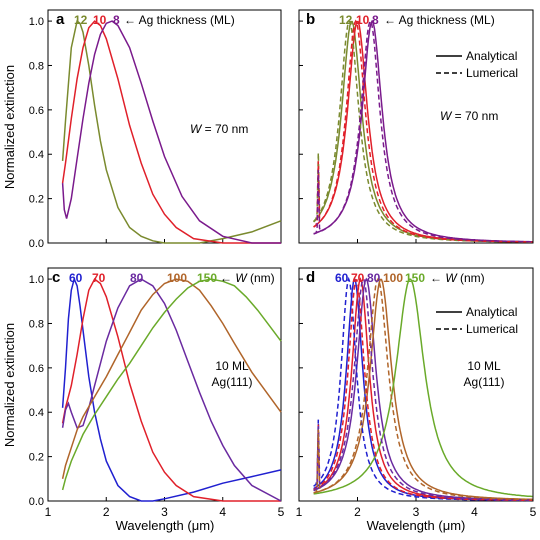 This screenshot has width=540, height=540. What do you see at coordinates (36, 280) in the screenshot?
I see `y-tick-label-c-5: 1.0` at bounding box center [36, 280].